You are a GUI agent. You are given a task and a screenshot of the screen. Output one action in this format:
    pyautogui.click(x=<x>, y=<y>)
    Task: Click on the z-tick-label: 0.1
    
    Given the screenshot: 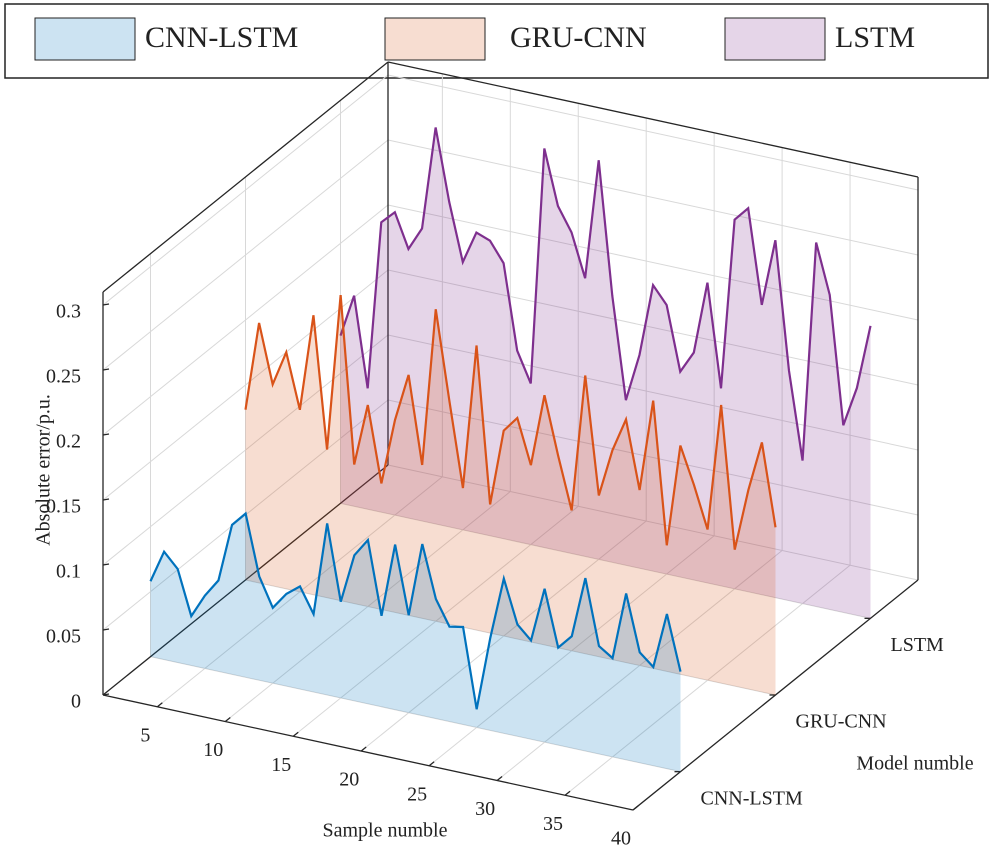 What is the action you would take?
    pyautogui.click(x=68, y=572)
    